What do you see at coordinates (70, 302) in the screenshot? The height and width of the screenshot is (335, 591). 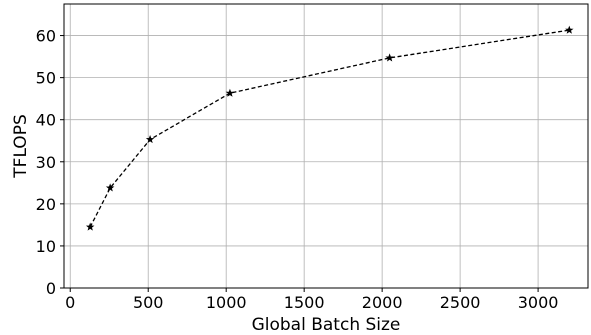 I see `x-tick-label: 0` at bounding box center [70, 302].